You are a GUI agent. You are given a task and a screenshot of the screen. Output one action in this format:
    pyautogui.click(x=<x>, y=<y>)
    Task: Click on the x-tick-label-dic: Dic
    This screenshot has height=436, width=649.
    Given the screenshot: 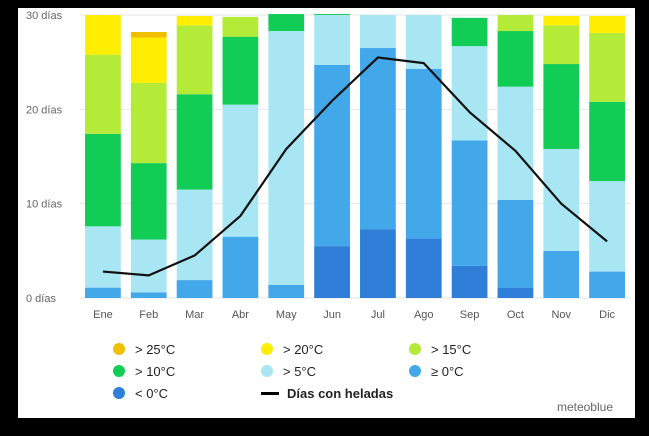 What is the action you would take?
    pyautogui.click(x=607, y=315)
    